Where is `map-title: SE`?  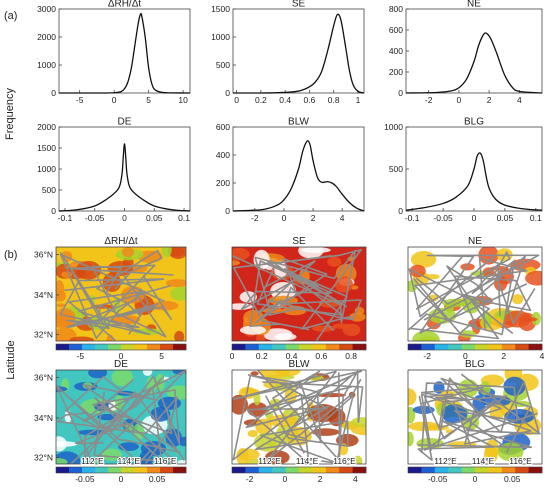 map-title: SE is located at coordinates (299, 241).